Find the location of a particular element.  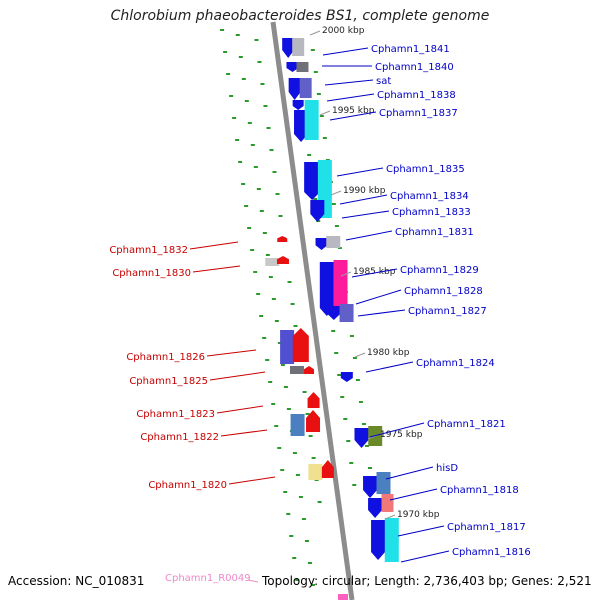

partial-gene-label: Cphamn1_R0049 is located at coordinates (208, 578).